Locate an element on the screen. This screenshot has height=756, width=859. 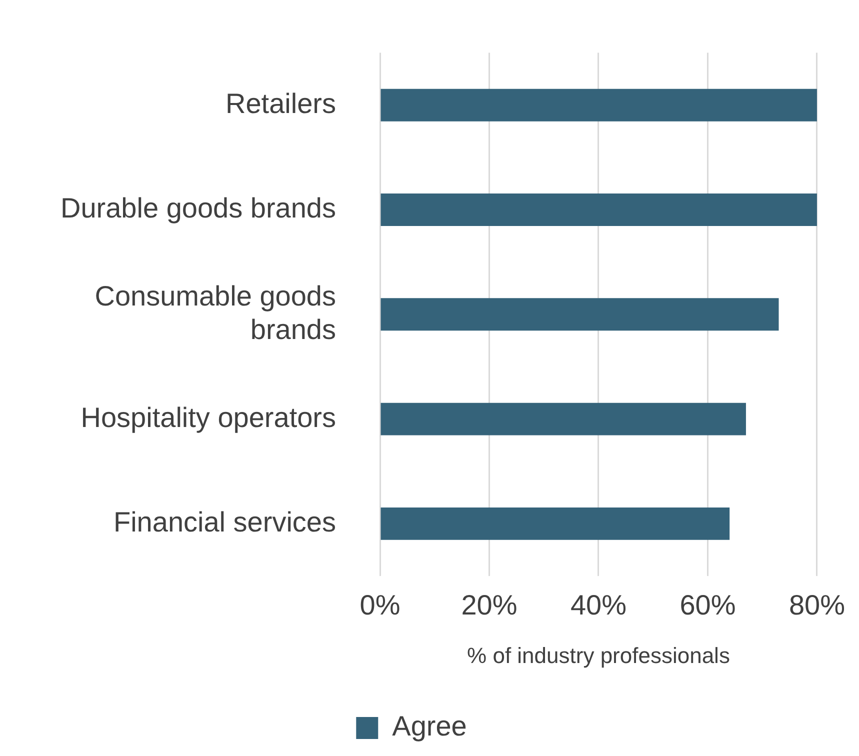
x-tick-label: 0% is located at coordinates (380, 605).